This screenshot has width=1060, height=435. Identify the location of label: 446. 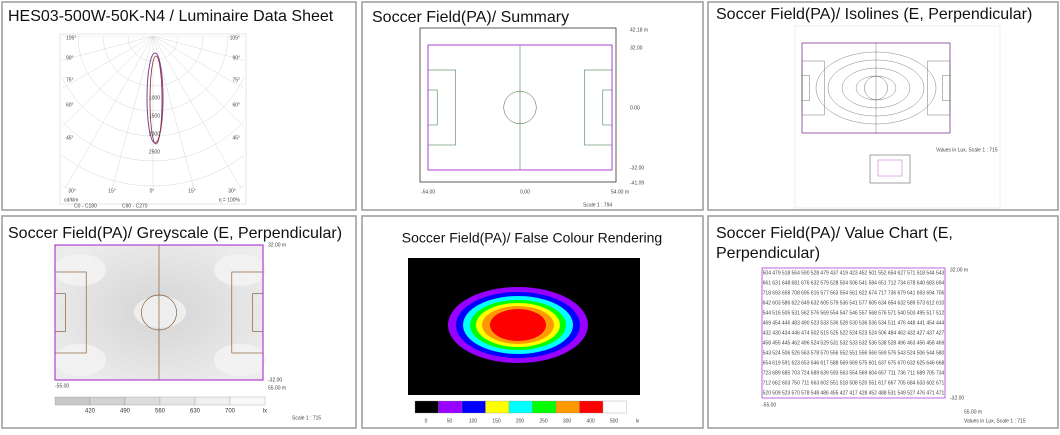
(786, 323).